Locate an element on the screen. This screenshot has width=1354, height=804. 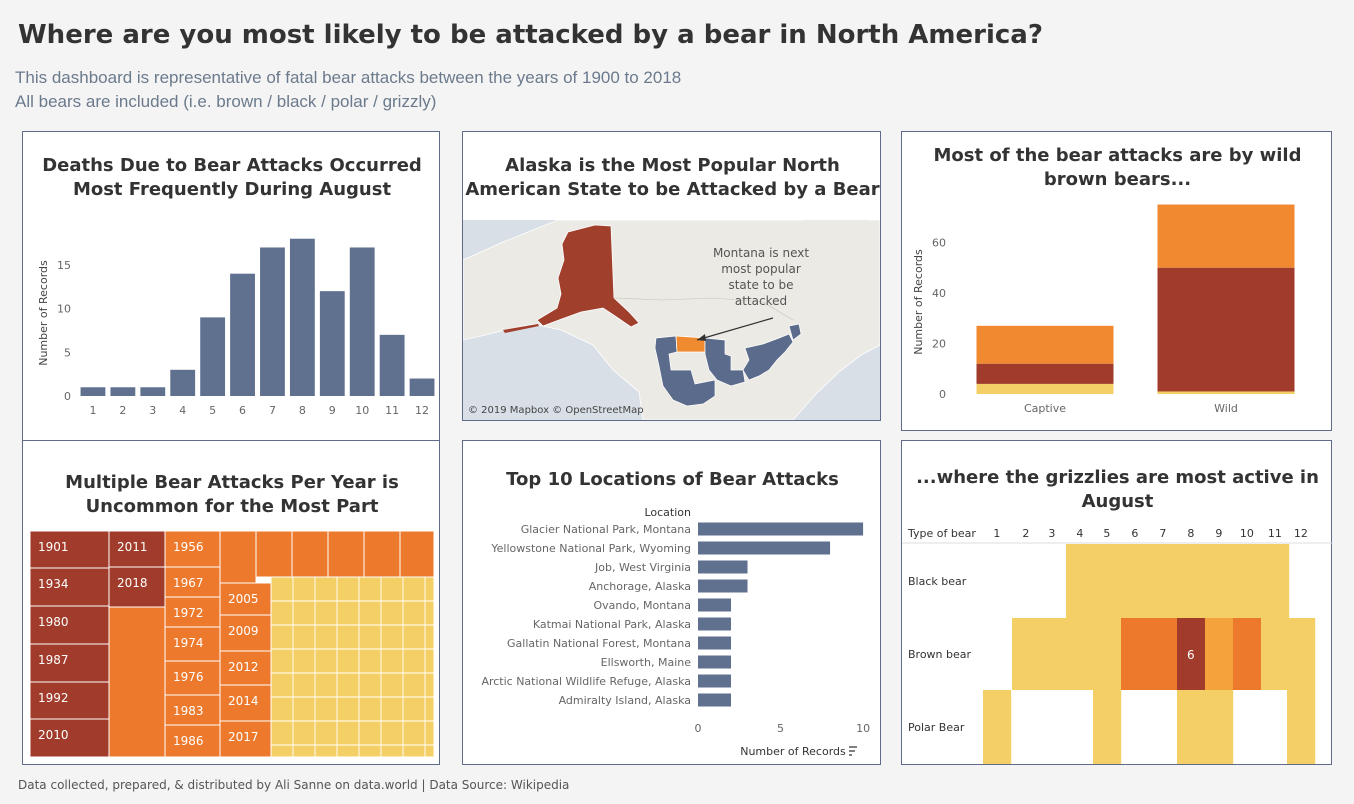
treemap-cell-label: 2010 is located at coordinates (53, 735).